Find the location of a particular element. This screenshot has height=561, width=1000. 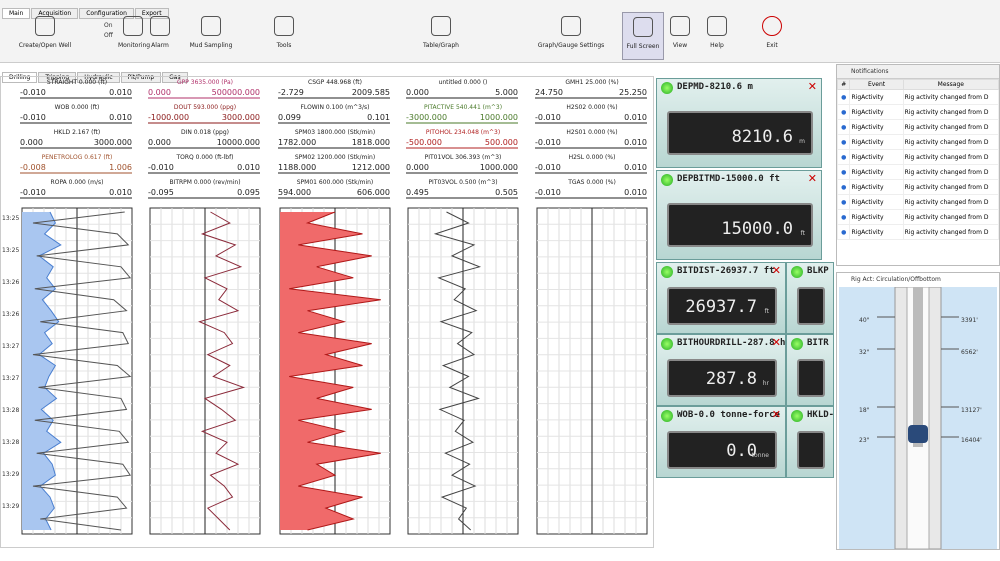

tab: Main is located at coordinates (16, 13).